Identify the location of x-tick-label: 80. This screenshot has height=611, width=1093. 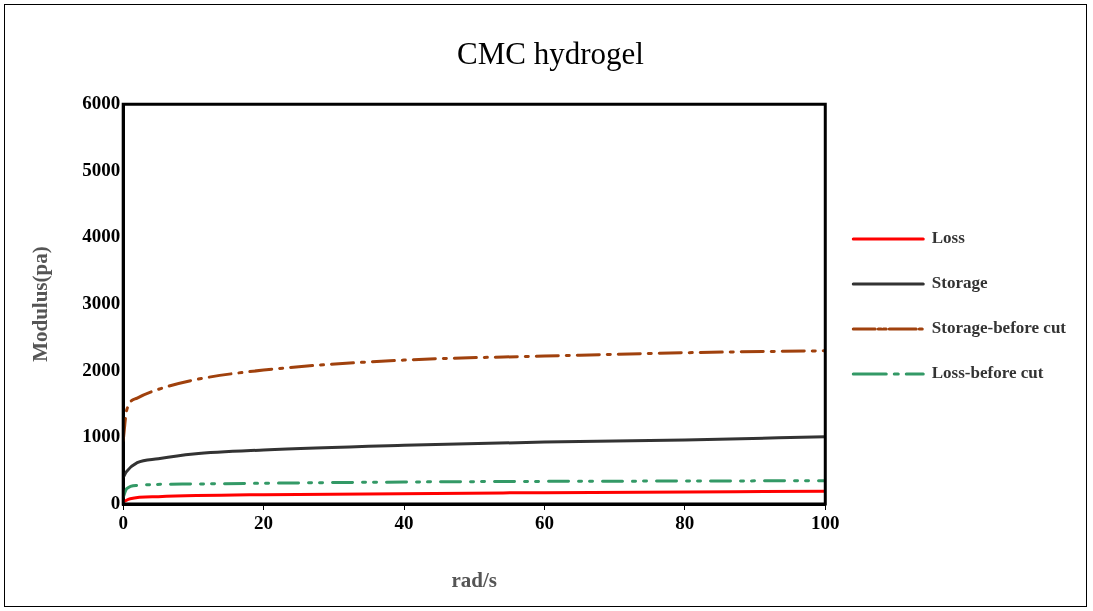
(685, 523).